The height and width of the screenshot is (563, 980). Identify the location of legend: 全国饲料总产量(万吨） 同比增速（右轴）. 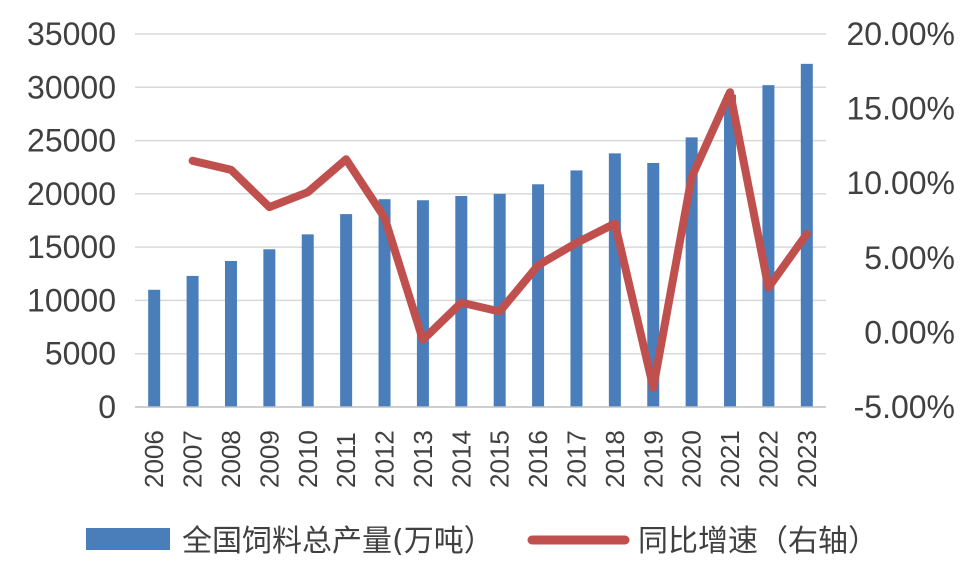
(482, 541).